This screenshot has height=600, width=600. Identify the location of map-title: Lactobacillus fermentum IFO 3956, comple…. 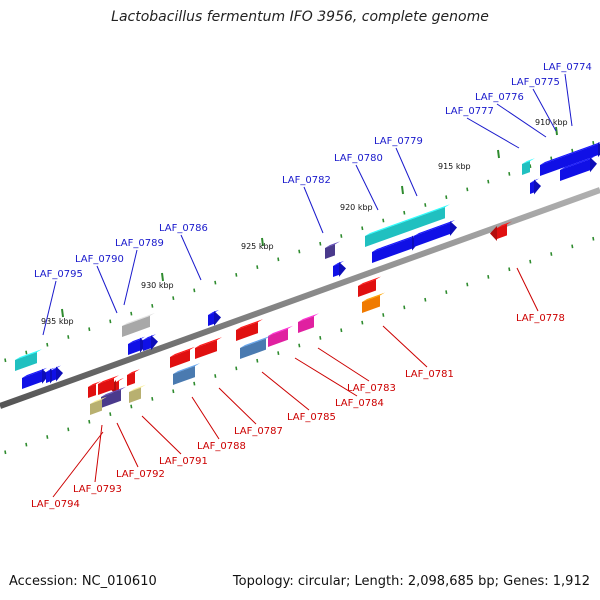
(300, 17).